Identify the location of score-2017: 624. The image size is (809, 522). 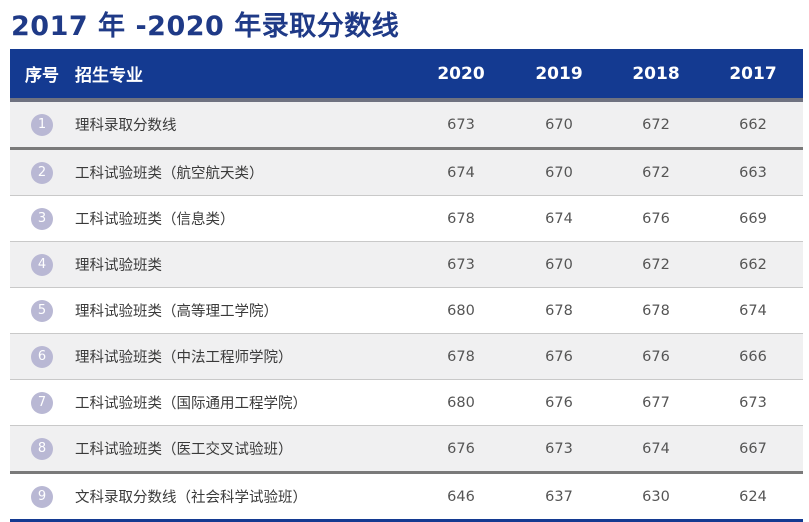
(753, 496).